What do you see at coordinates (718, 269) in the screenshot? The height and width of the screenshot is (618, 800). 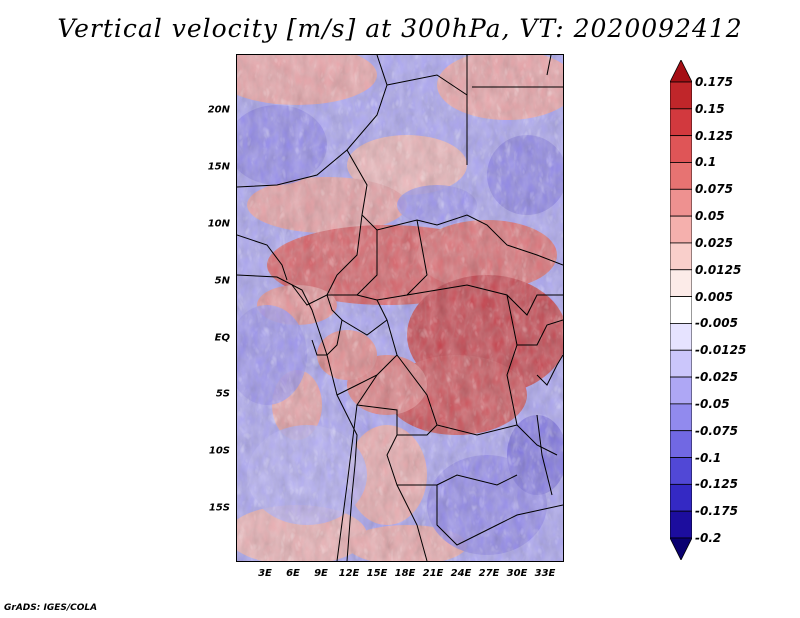 I see `colorbar-label: 0.0125` at bounding box center [718, 269].